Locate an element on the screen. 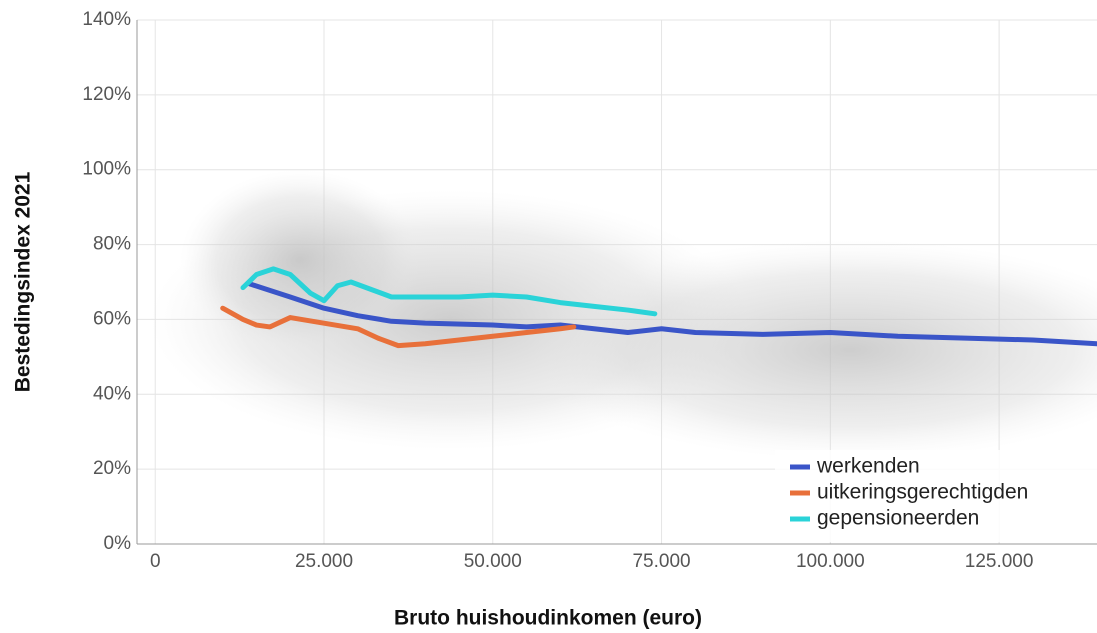 The image size is (1097, 633). legend-label: uitkeringsgerechtigden is located at coordinates (922, 492).